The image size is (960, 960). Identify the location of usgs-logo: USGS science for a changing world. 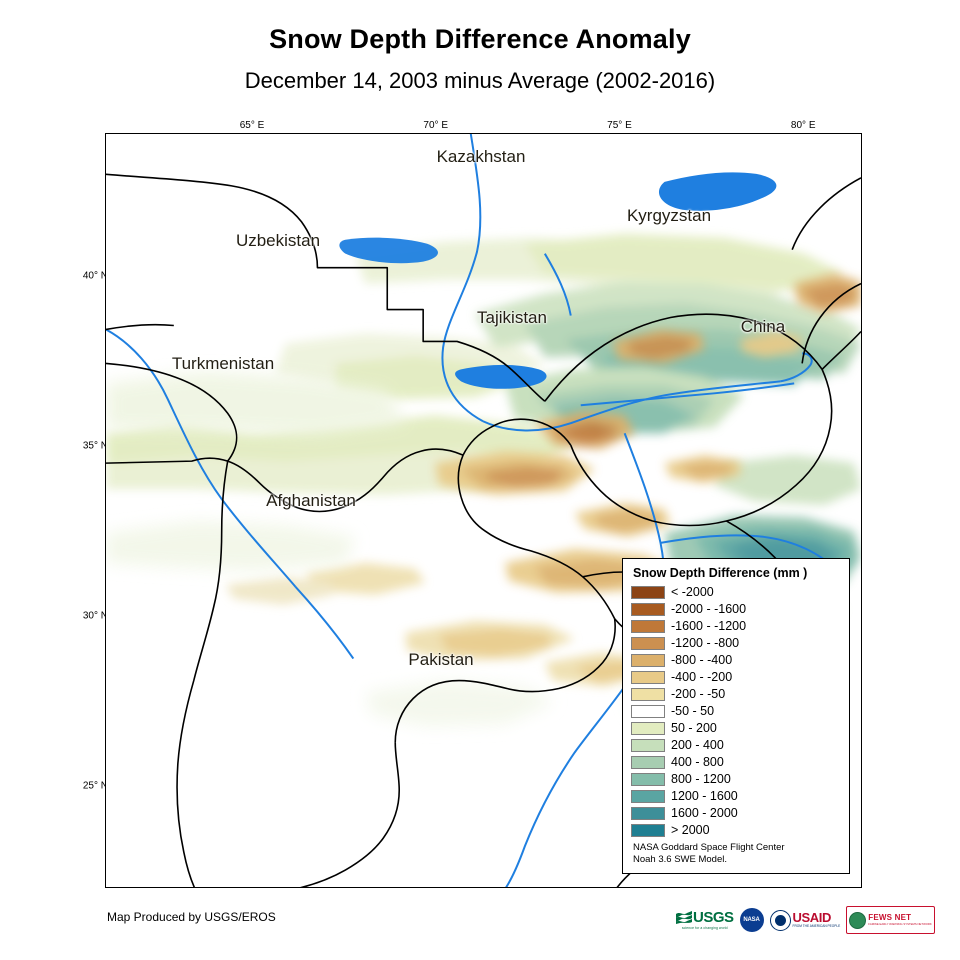
(705, 920).